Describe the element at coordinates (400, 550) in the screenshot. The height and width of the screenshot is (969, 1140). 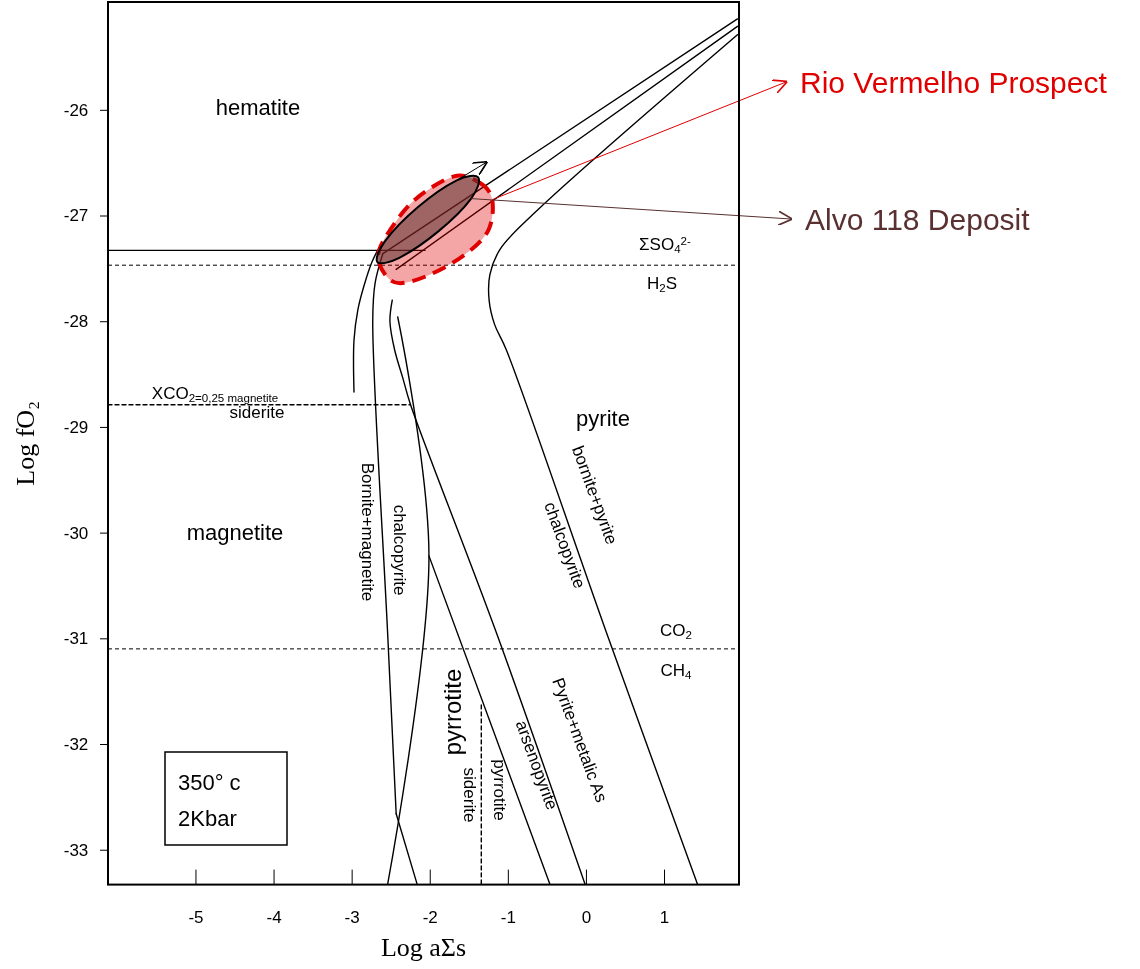
I see `annotation: chalcopyrite` at that location.